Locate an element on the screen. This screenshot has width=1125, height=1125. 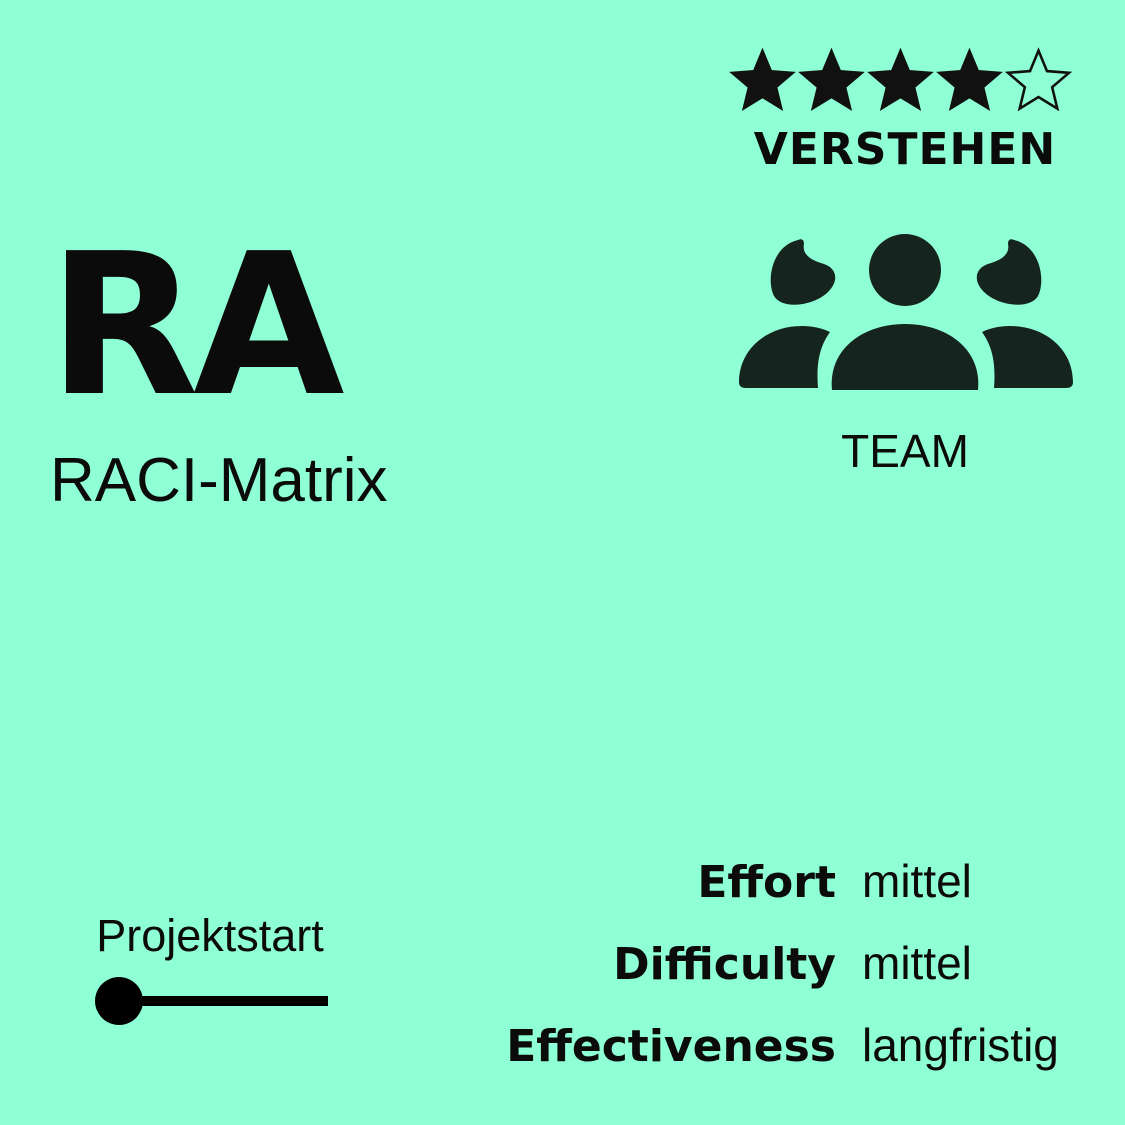
property-row-effectiveness: Effectiveness langfristig is located at coordinates (780, 1063).